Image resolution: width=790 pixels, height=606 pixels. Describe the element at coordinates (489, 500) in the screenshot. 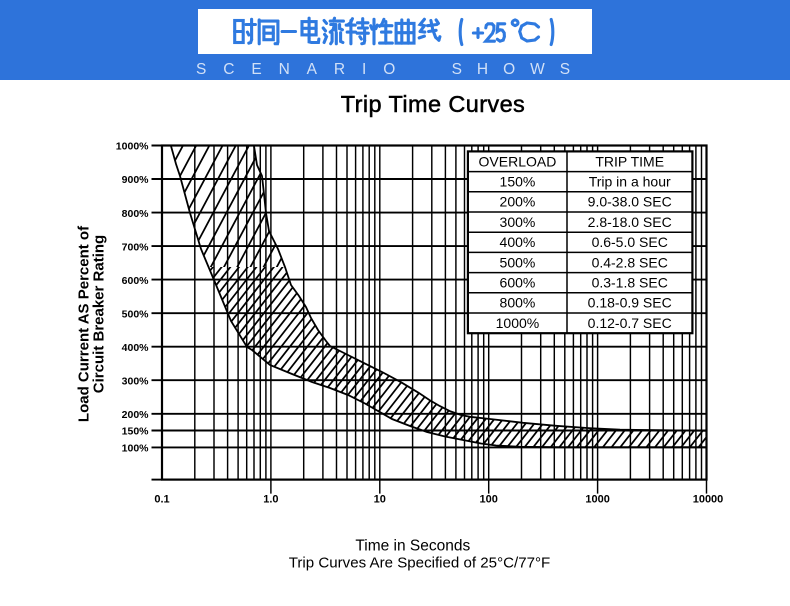

I see `svg-text: 100` at that location.